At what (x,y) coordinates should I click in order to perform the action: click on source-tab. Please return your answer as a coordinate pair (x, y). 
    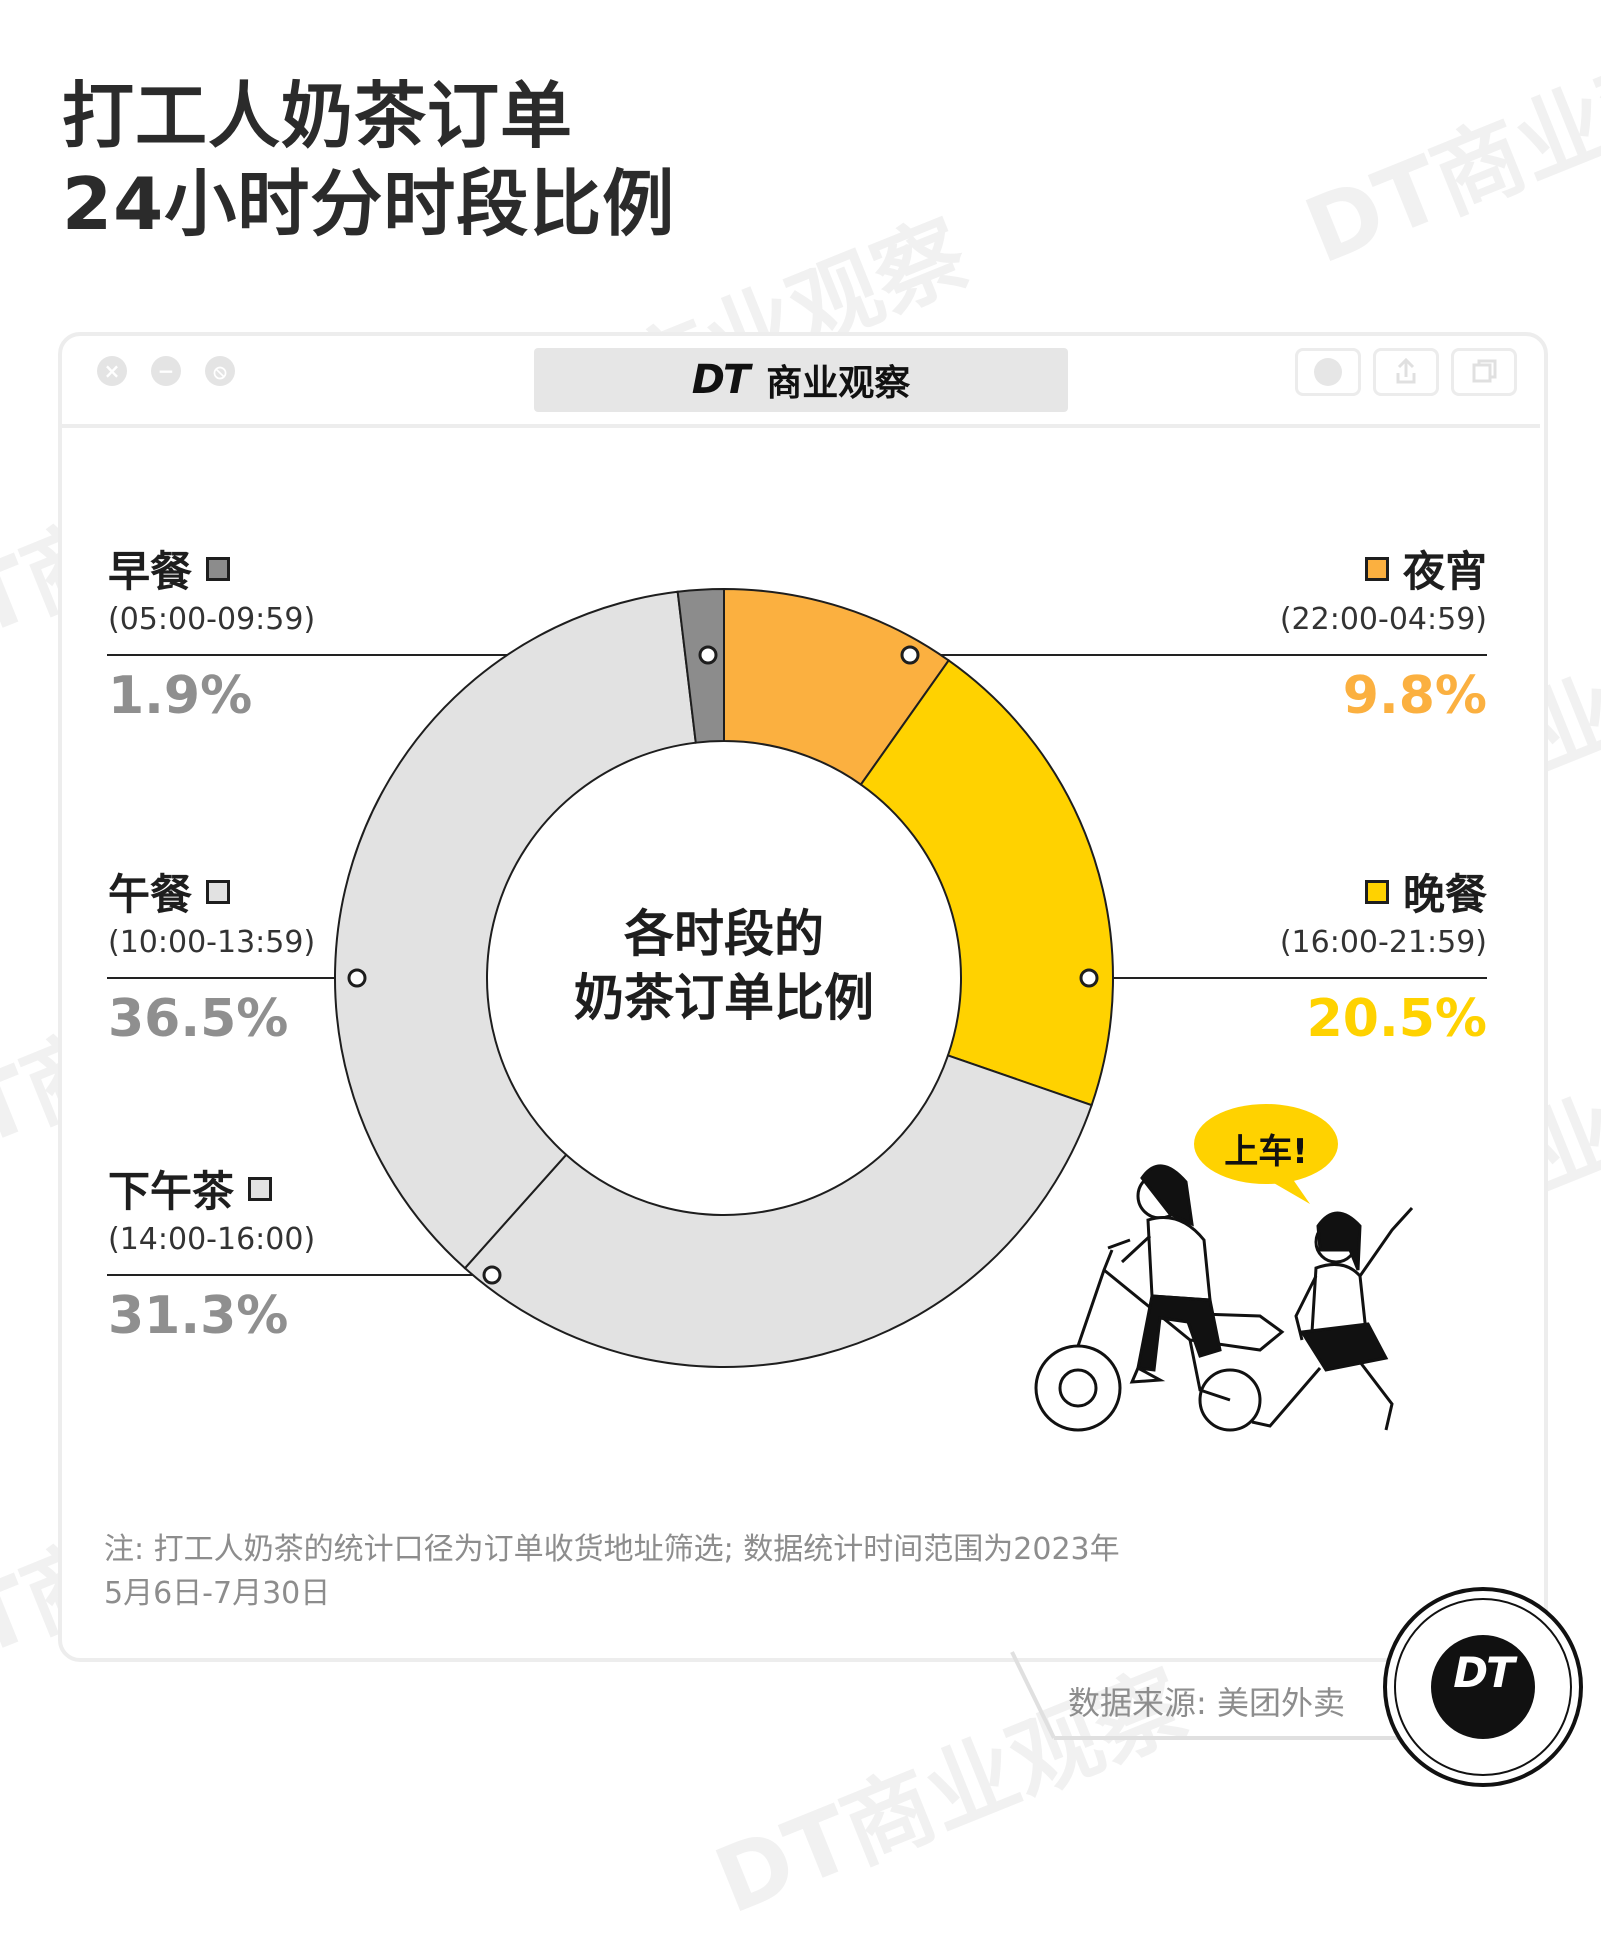
    Looking at the image, I should click on (1204, 1695).